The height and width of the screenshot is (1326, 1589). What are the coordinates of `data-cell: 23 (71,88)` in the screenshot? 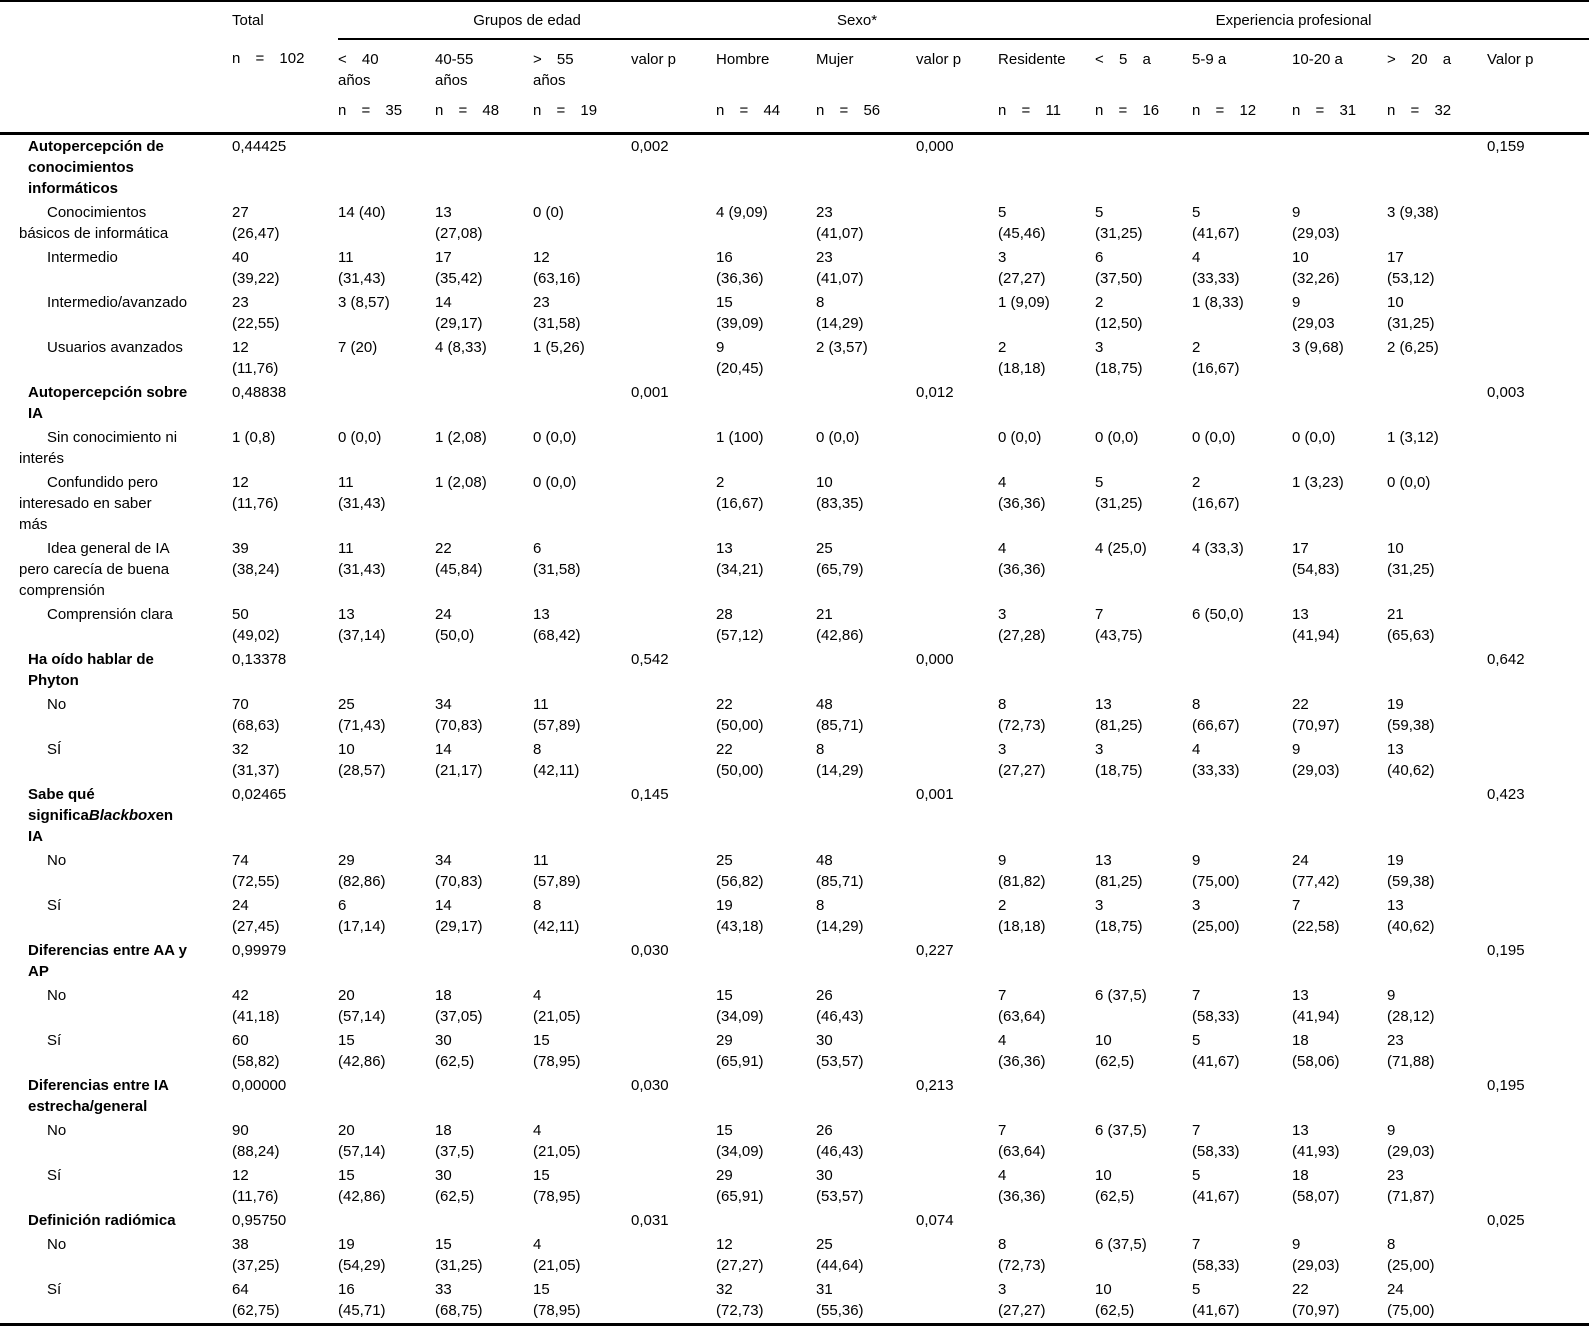 It's located at (1411, 1051).